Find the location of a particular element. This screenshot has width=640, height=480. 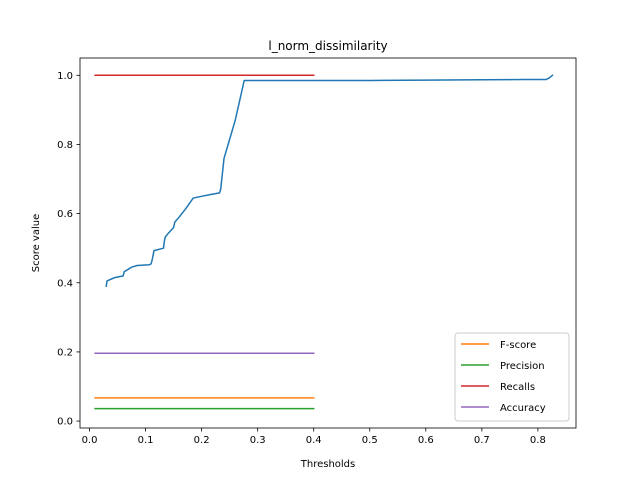

x-tick-label: 0.6 is located at coordinates (426, 440).